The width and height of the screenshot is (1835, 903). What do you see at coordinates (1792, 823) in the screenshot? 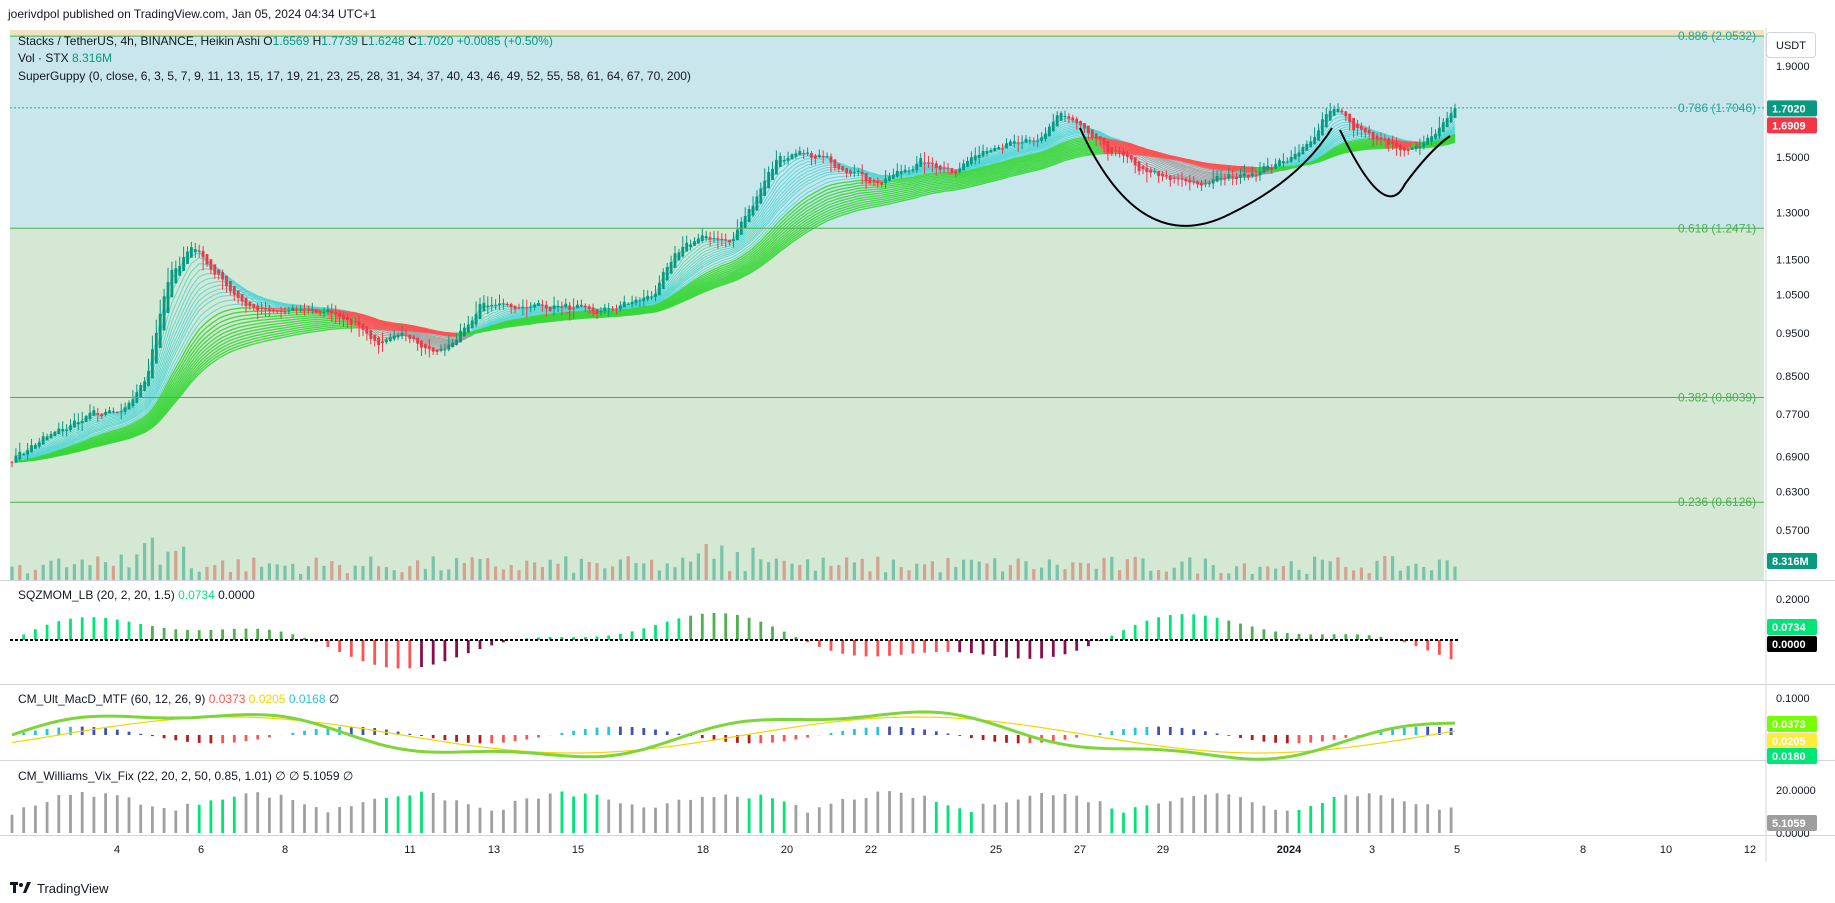
I see `vix-tag-bg` at bounding box center [1792, 823].